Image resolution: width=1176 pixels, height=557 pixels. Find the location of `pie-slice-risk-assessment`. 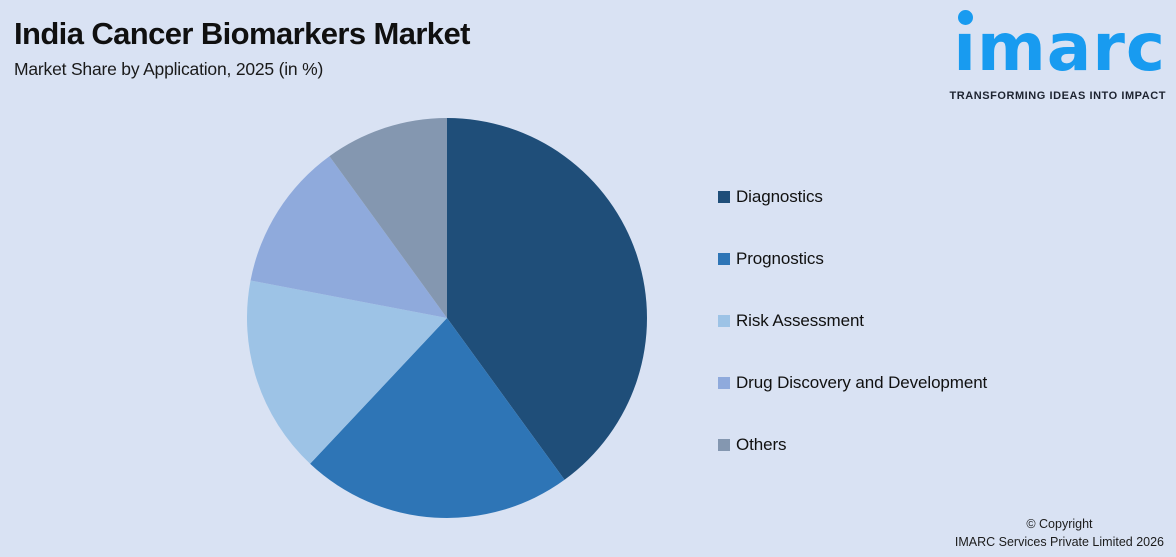

pie-slice-risk-assessment is located at coordinates (346, 372).